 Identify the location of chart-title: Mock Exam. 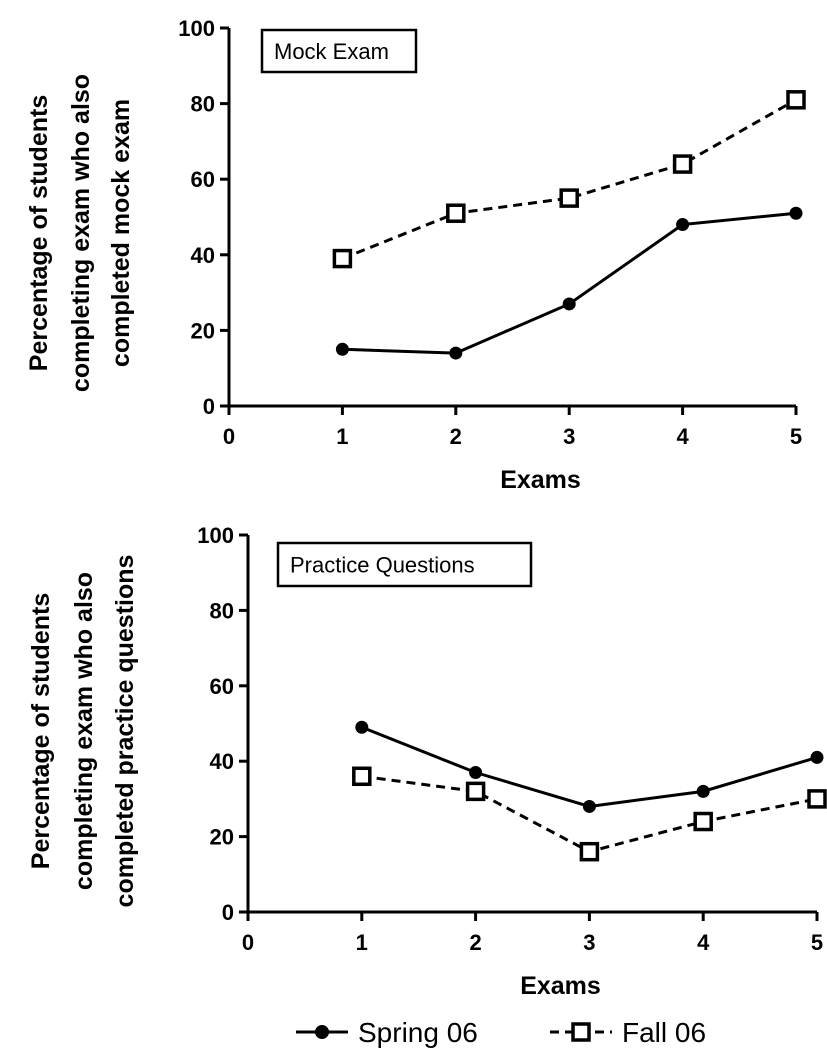
(331, 51).